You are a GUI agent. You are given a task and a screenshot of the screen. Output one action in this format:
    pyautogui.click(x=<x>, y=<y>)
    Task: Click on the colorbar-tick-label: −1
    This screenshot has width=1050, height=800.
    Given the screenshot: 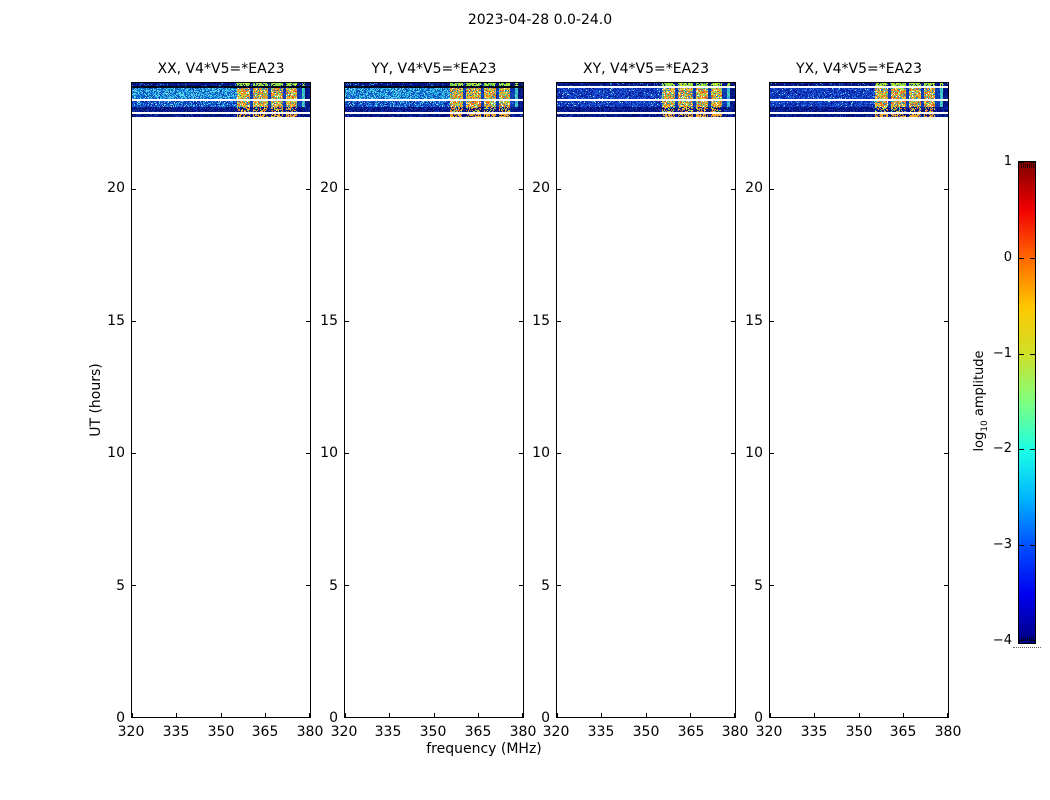 What is the action you would take?
    pyautogui.click(x=1002, y=353)
    